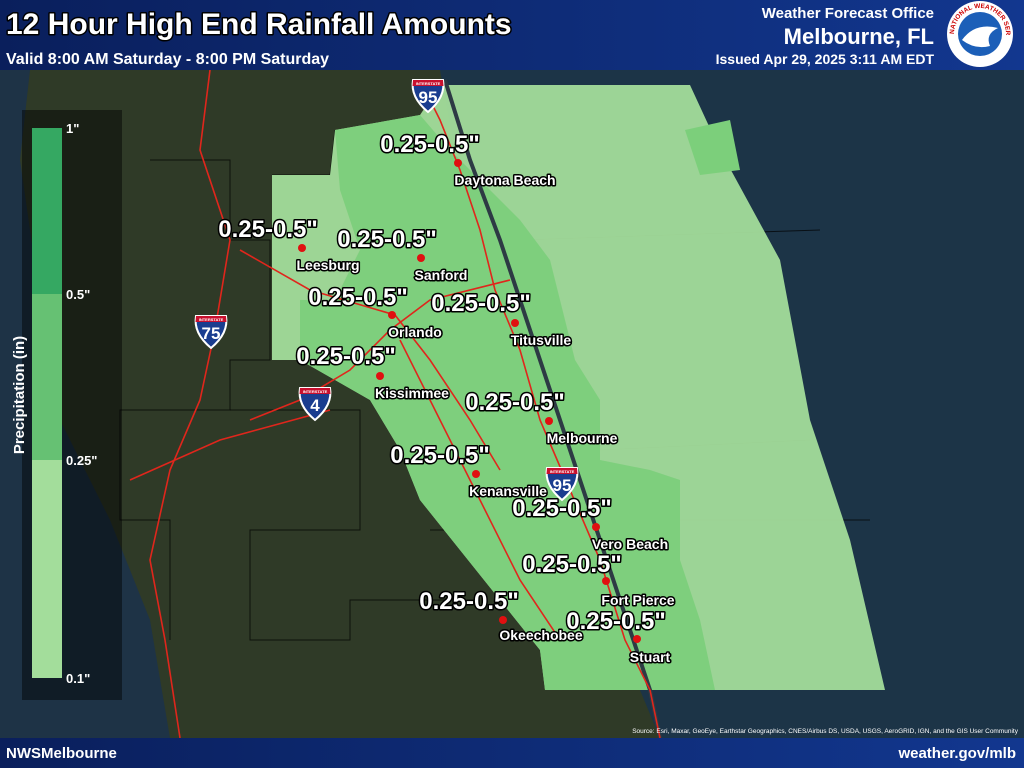  I want to click on footer-left: NWSMelbourne, so click(61, 753).